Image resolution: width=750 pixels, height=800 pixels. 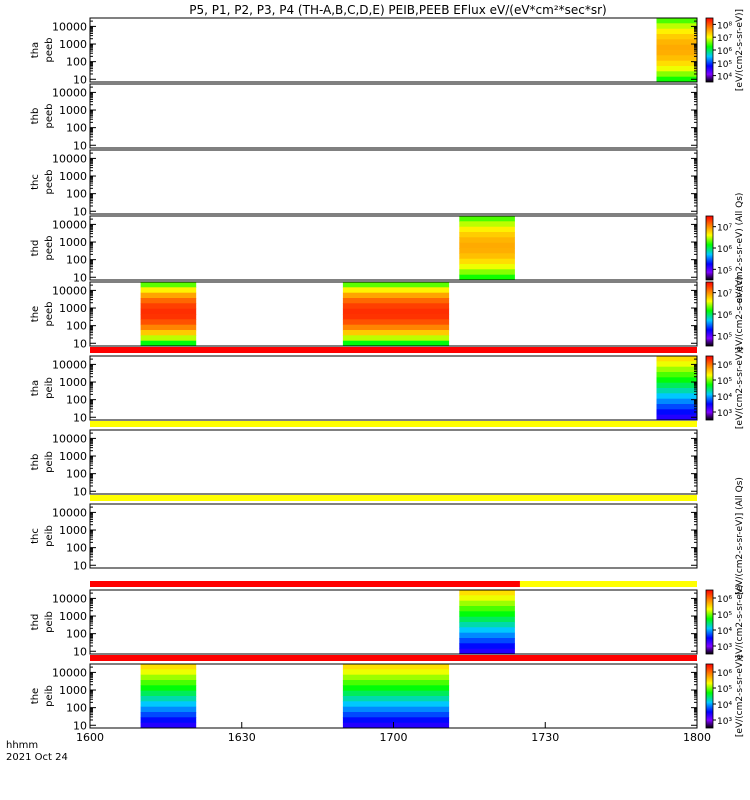 I want to click on colorbar-thd-peib, so click(x=709, y=622).